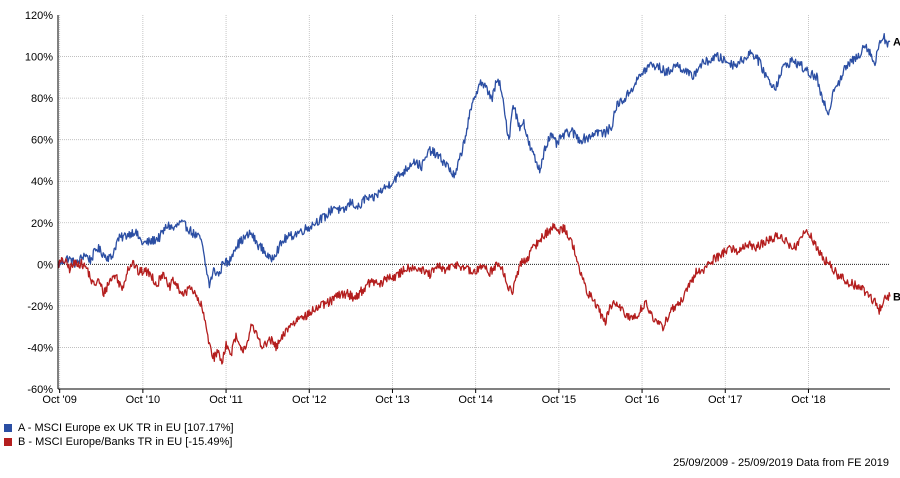 Image resolution: width=900 pixels, height=478 pixels. I want to click on y-tick-label: 40%, so click(42, 182).